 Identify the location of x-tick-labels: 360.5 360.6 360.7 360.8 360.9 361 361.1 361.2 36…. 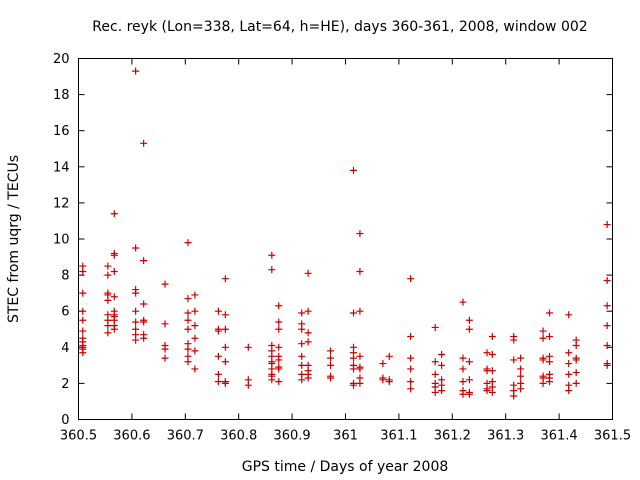
(345, 436).